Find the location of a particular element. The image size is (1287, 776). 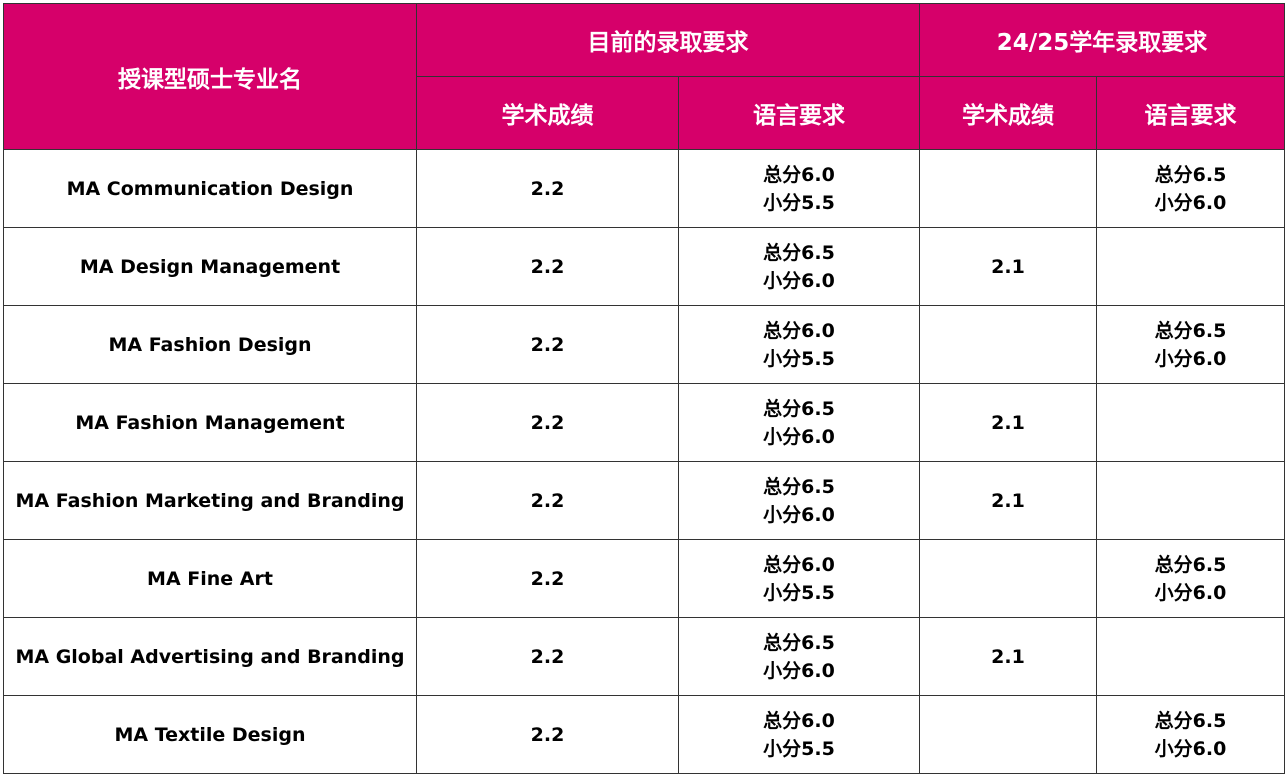

header-current-language: 语言要求 is located at coordinates (799, 113).